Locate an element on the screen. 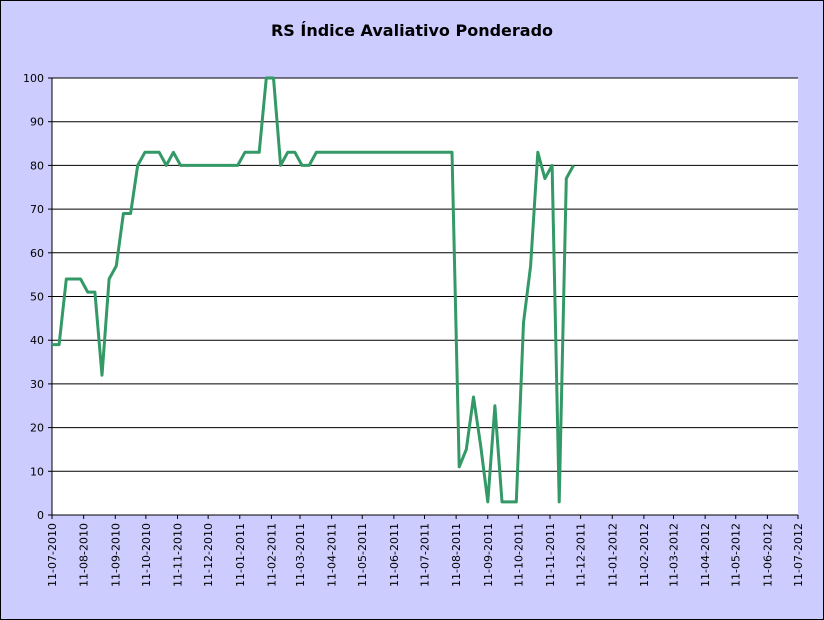 The image size is (824, 620). x-tick-label: 11-05-2011 is located at coordinates (362, 555).